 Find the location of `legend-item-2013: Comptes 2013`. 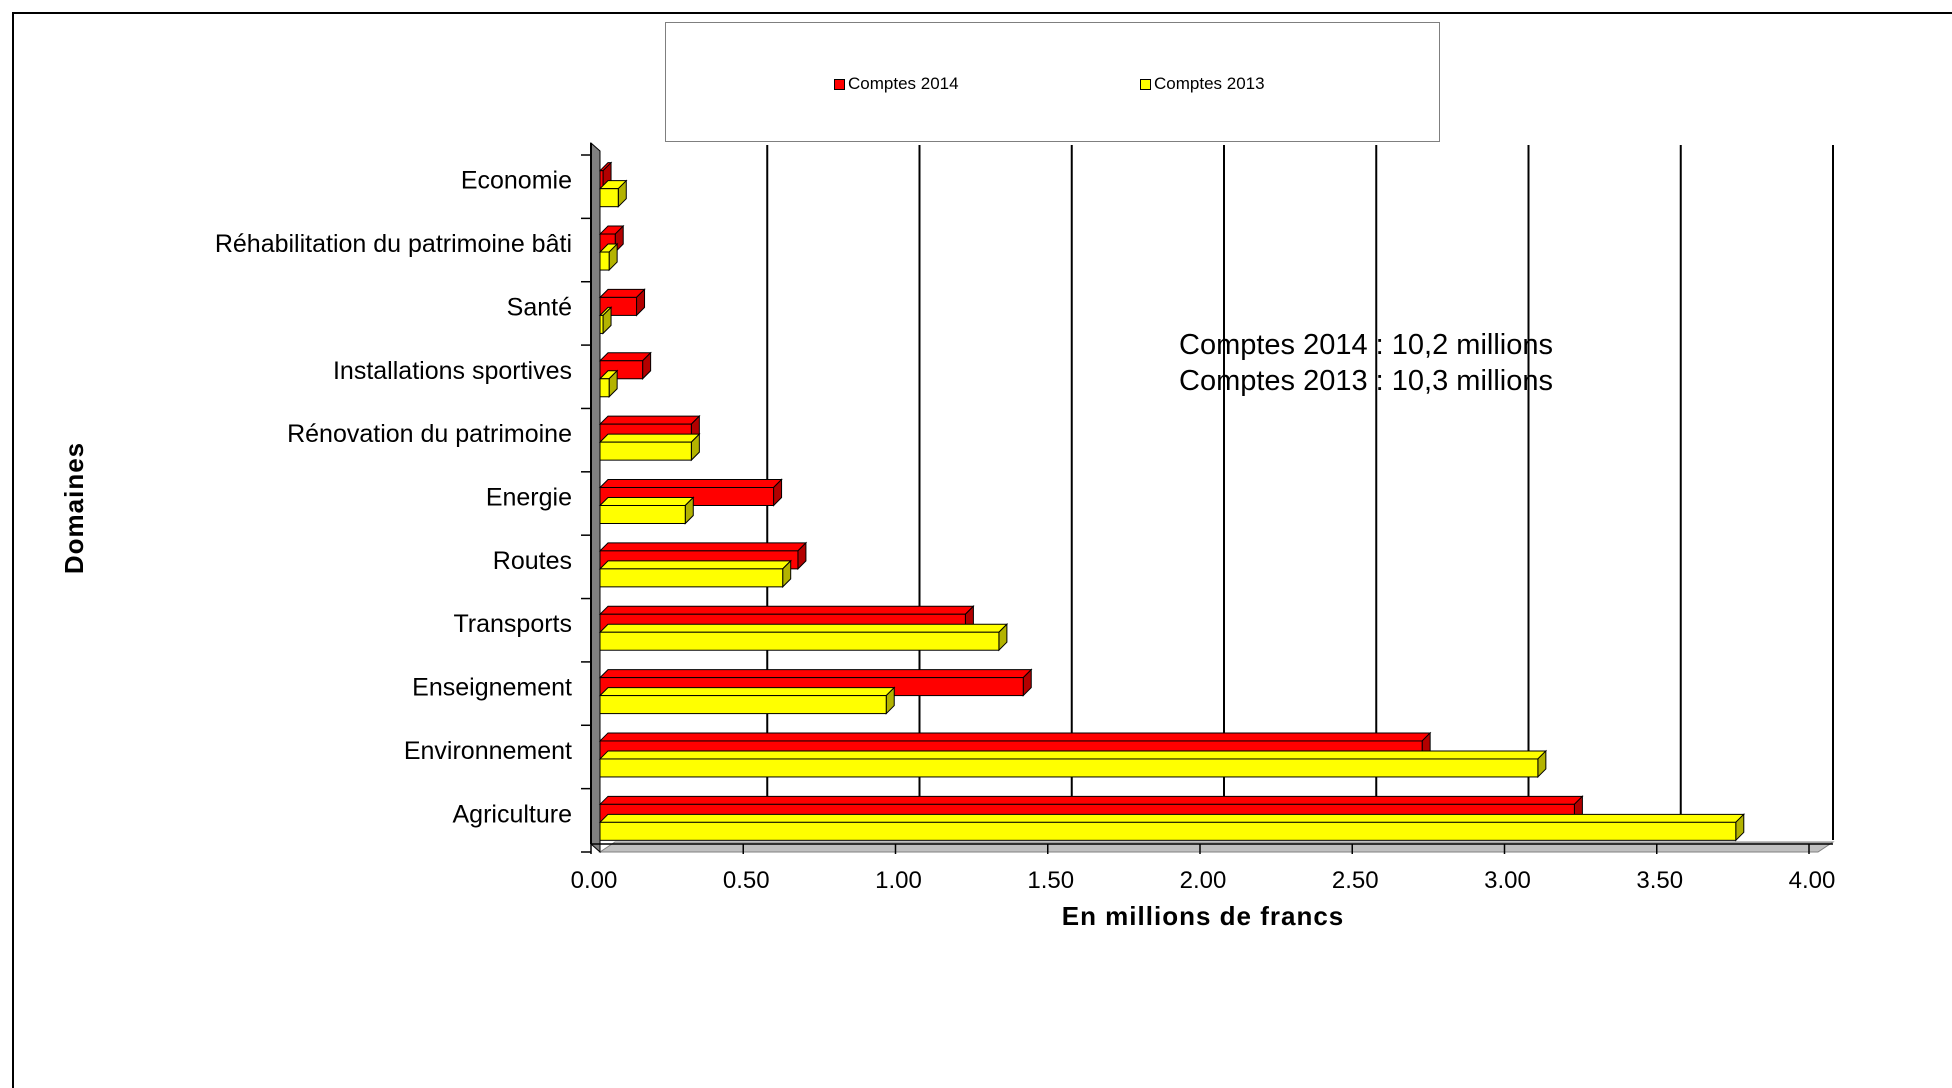

legend-item-2013: Comptes 2013 is located at coordinates (1202, 84).